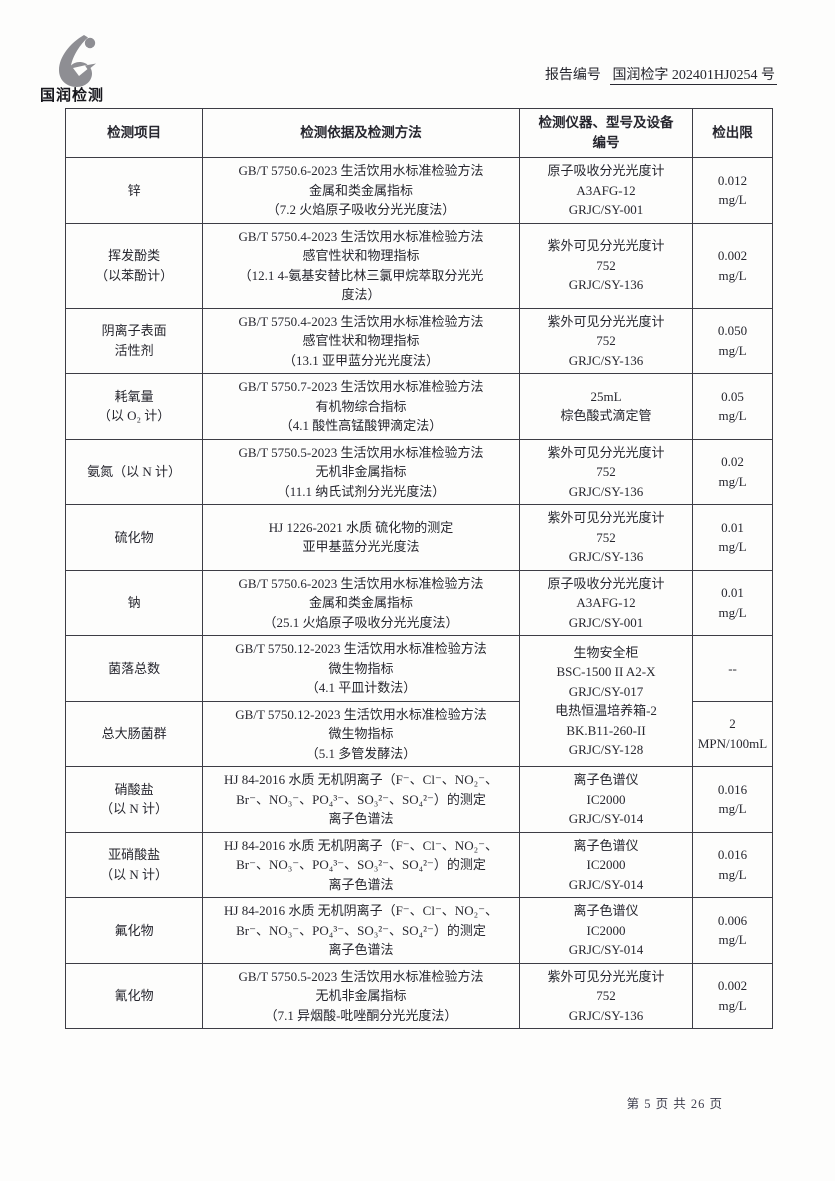 The image size is (835, 1181). I want to click on cell-limit: --, so click(732, 668).